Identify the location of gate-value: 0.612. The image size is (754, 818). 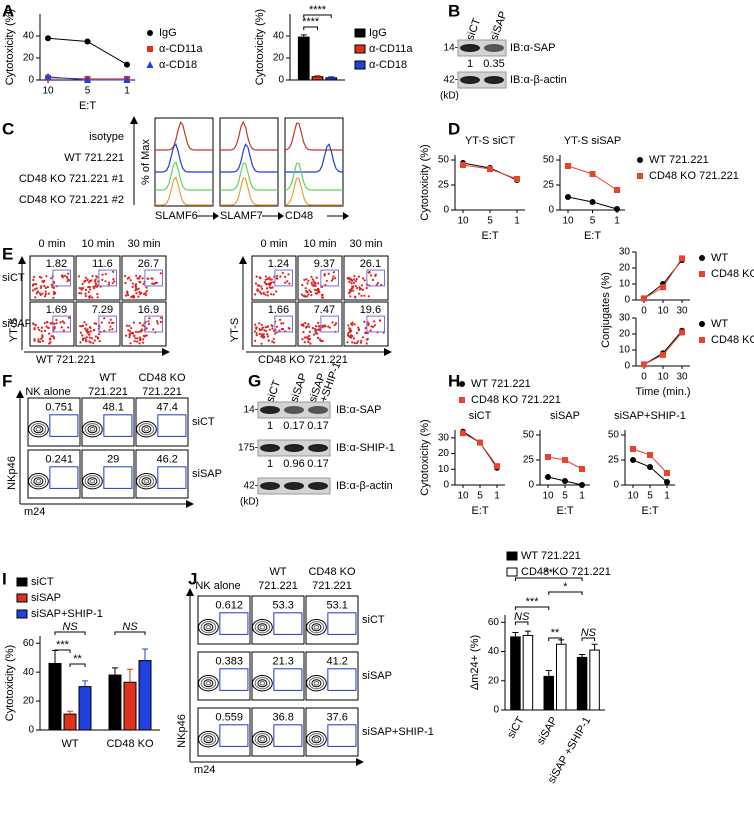
(229, 606).